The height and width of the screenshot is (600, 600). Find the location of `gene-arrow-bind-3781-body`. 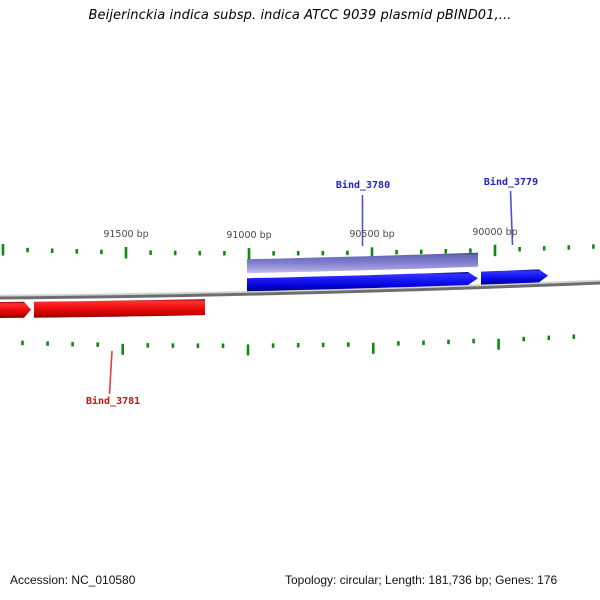

gene-arrow-bind-3781-body is located at coordinates (119, 308).